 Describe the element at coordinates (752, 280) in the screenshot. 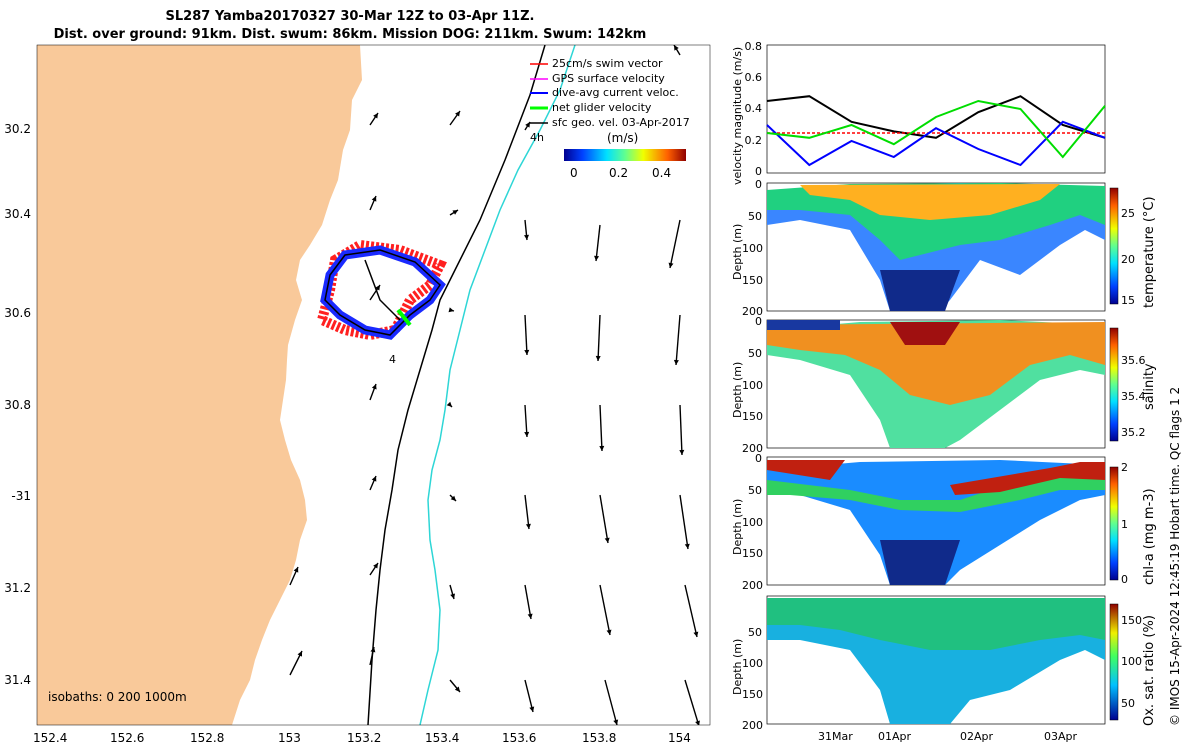

I see `temp-ytick-150: 150` at that location.